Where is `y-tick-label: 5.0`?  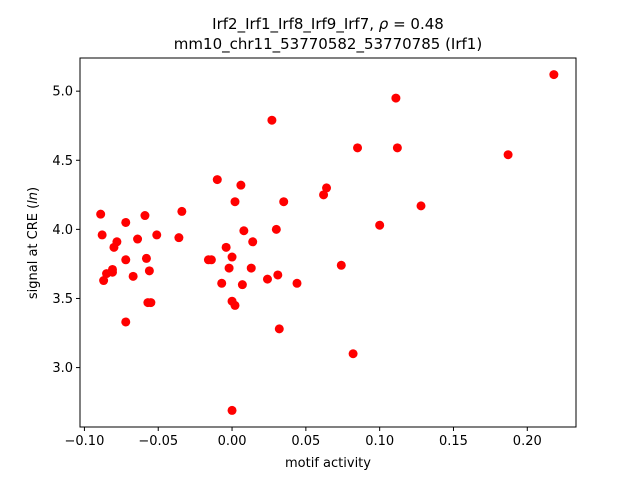
y-tick-label: 5.0 is located at coordinates (62, 92).